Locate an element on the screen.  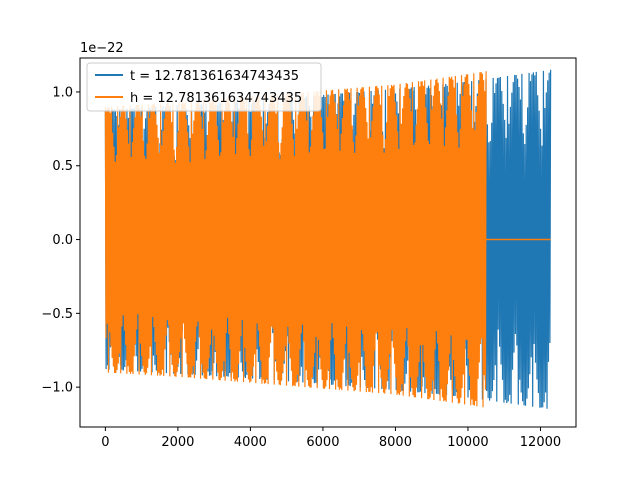
y-axis: −1.0 −0.5 0.0 0.5 1.0 is located at coordinates (60, 240).